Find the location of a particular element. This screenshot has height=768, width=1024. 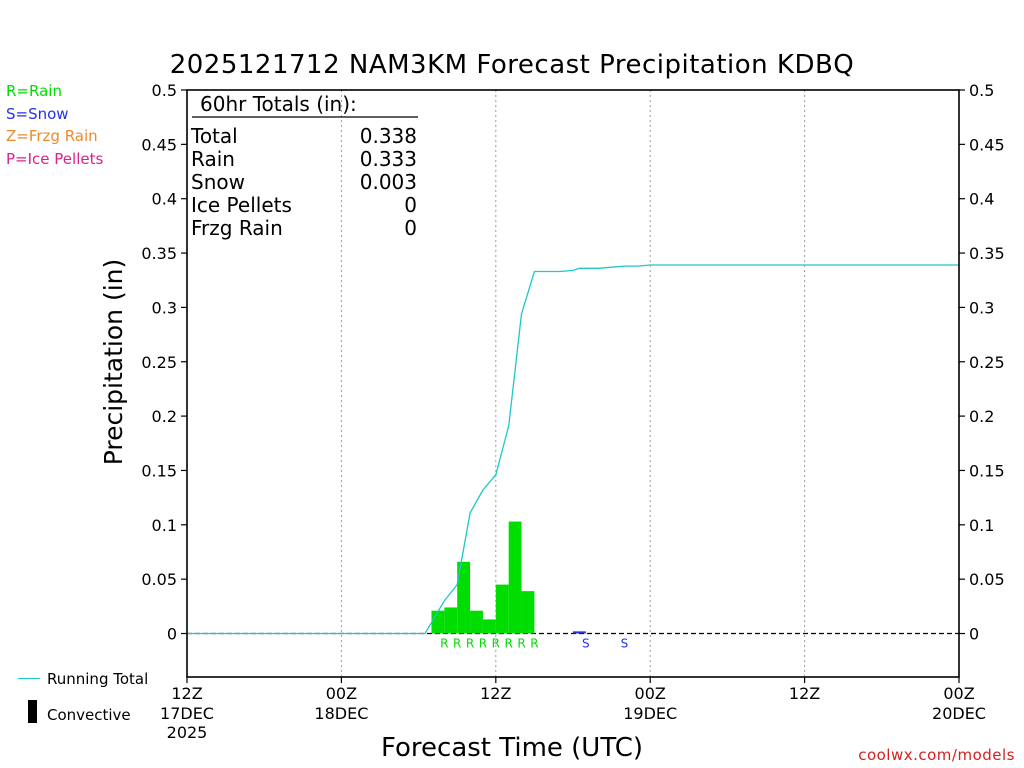

legend-frzg-rain: Z=Frzg Rain is located at coordinates (52, 136).